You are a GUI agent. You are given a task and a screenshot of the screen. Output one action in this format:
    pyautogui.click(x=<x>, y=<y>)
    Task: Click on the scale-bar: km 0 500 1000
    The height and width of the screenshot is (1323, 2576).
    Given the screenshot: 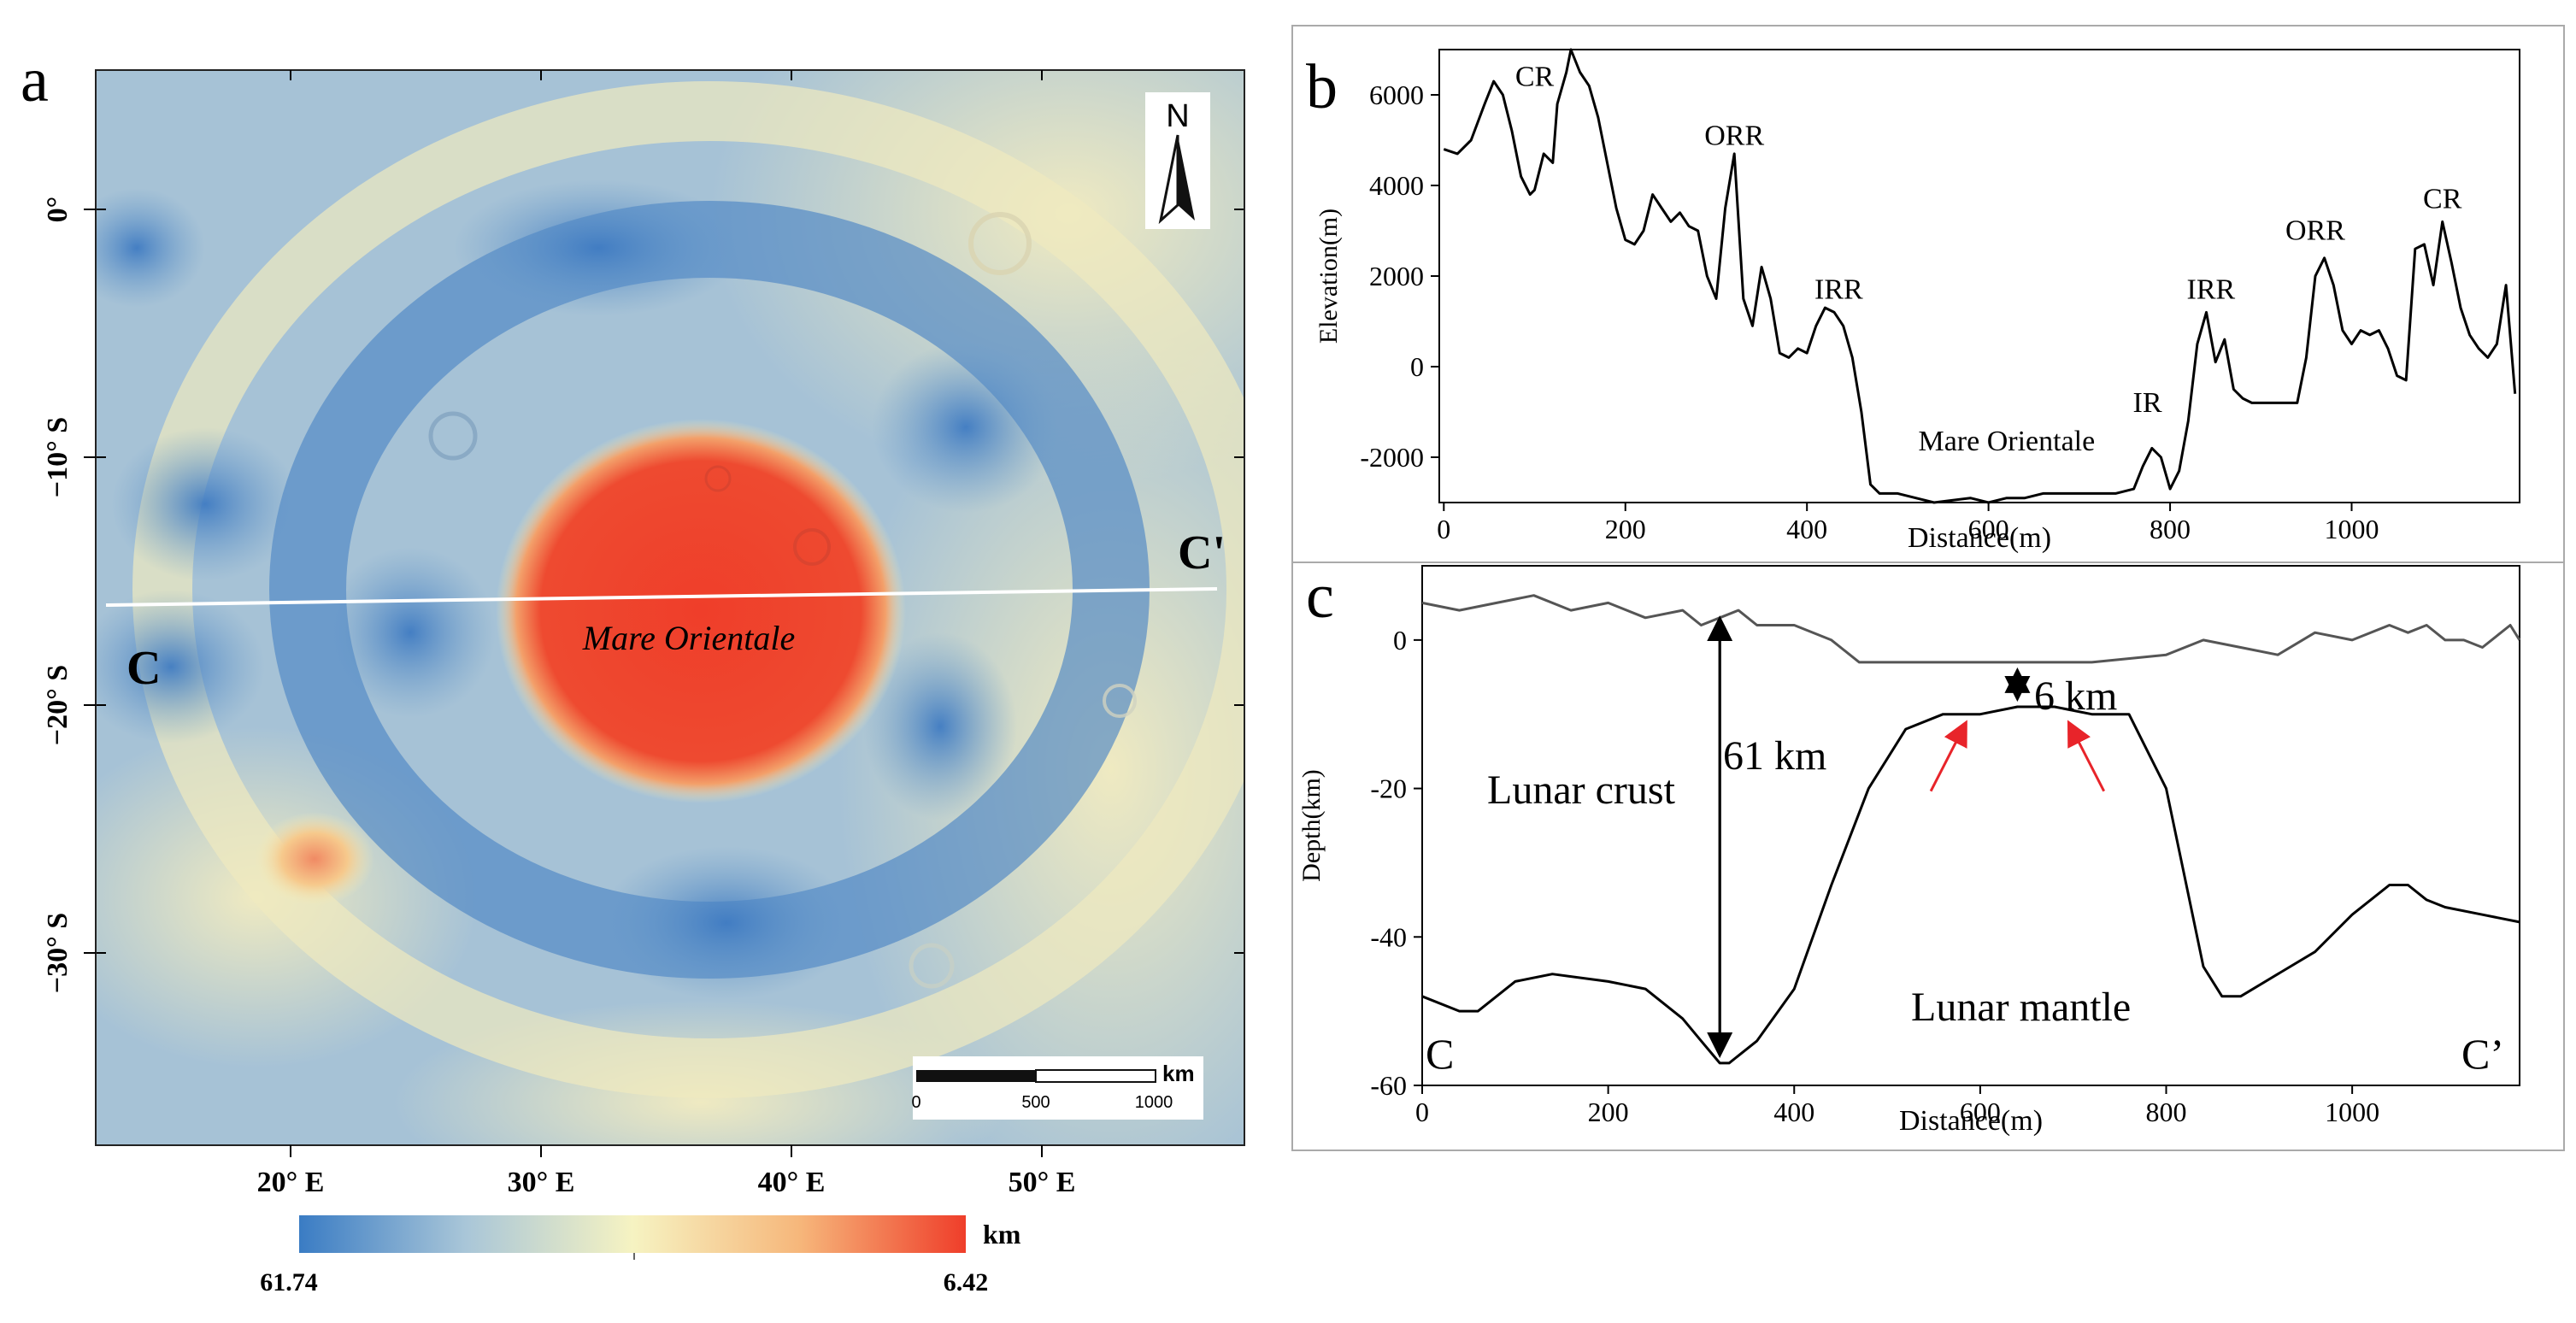 What is the action you would take?
    pyautogui.click(x=1057, y=1088)
    